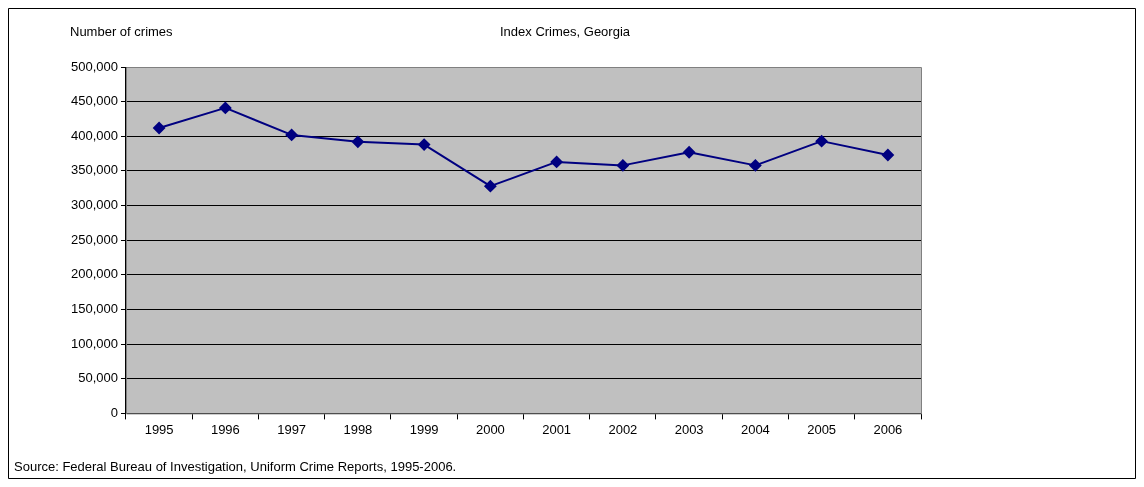  Describe the element at coordinates (94, 66) in the screenshot. I see `y-tick-label: 500,000` at that location.